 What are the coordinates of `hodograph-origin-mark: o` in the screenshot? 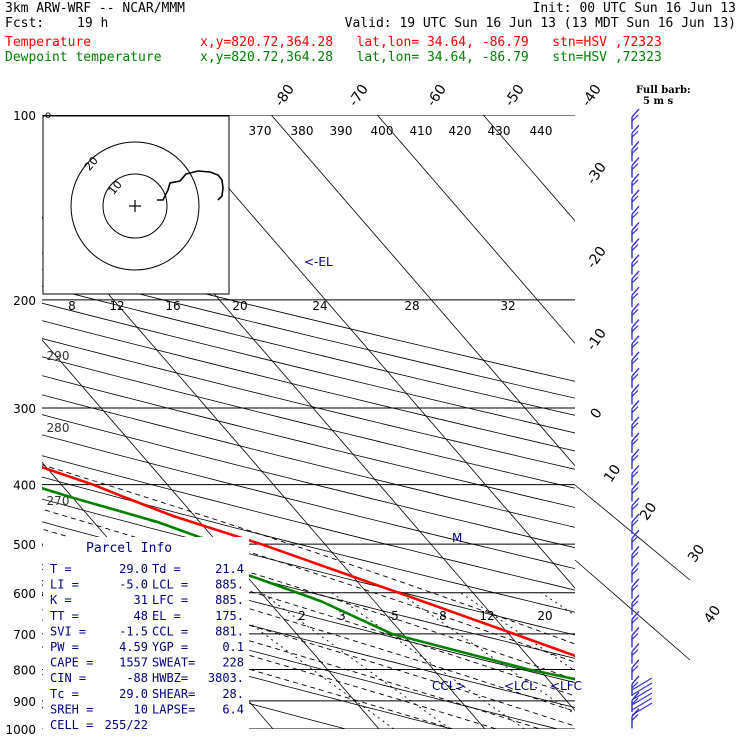 It's located at (48, 115).